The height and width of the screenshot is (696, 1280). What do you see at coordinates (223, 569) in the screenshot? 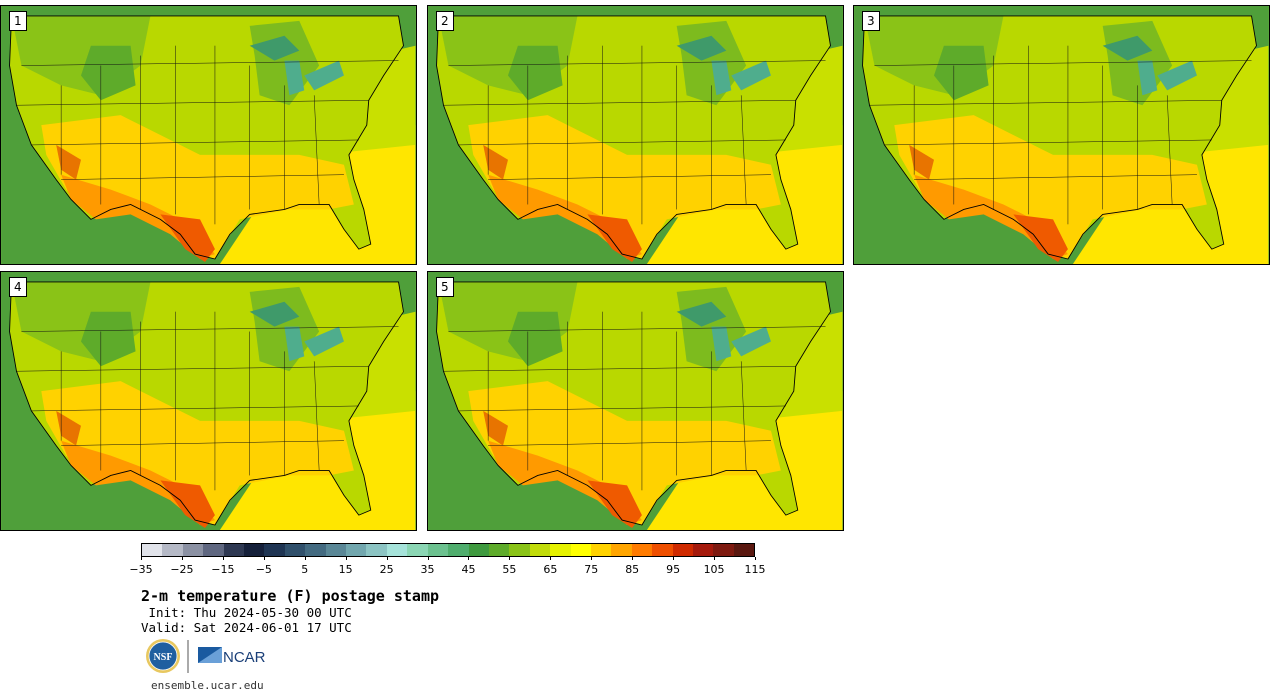
I see `colorbar-tick-label: −15` at bounding box center [223, 569].